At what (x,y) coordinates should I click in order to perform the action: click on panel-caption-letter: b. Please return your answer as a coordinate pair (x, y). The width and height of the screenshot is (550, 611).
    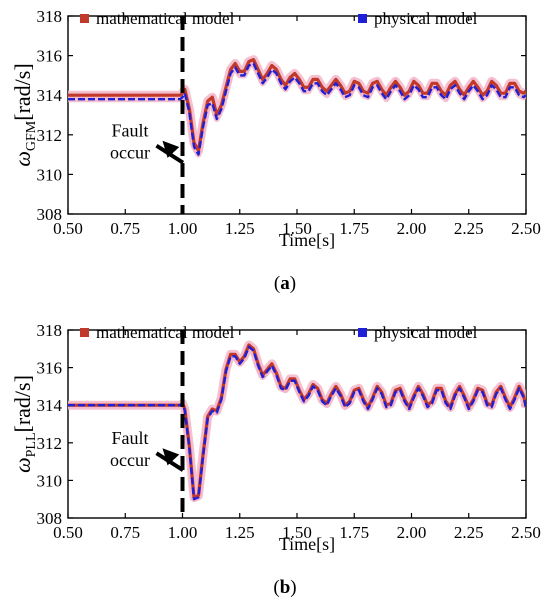
    Looking at the image, I should click on (285, 587).